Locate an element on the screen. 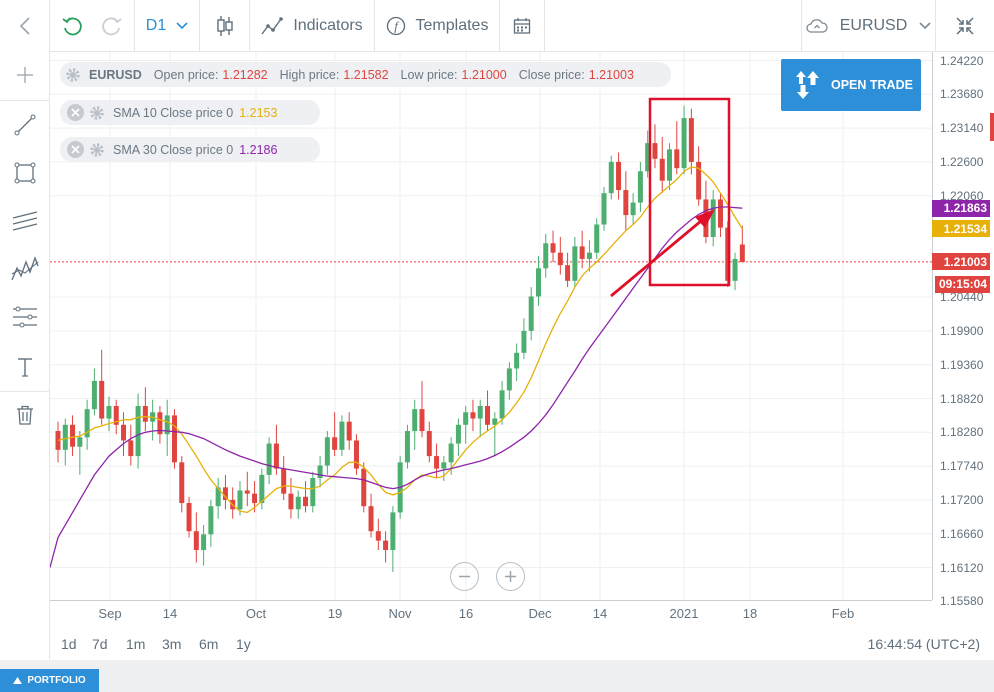  candle-countdown: 09:15:04 is located at coordinates (962, 284).